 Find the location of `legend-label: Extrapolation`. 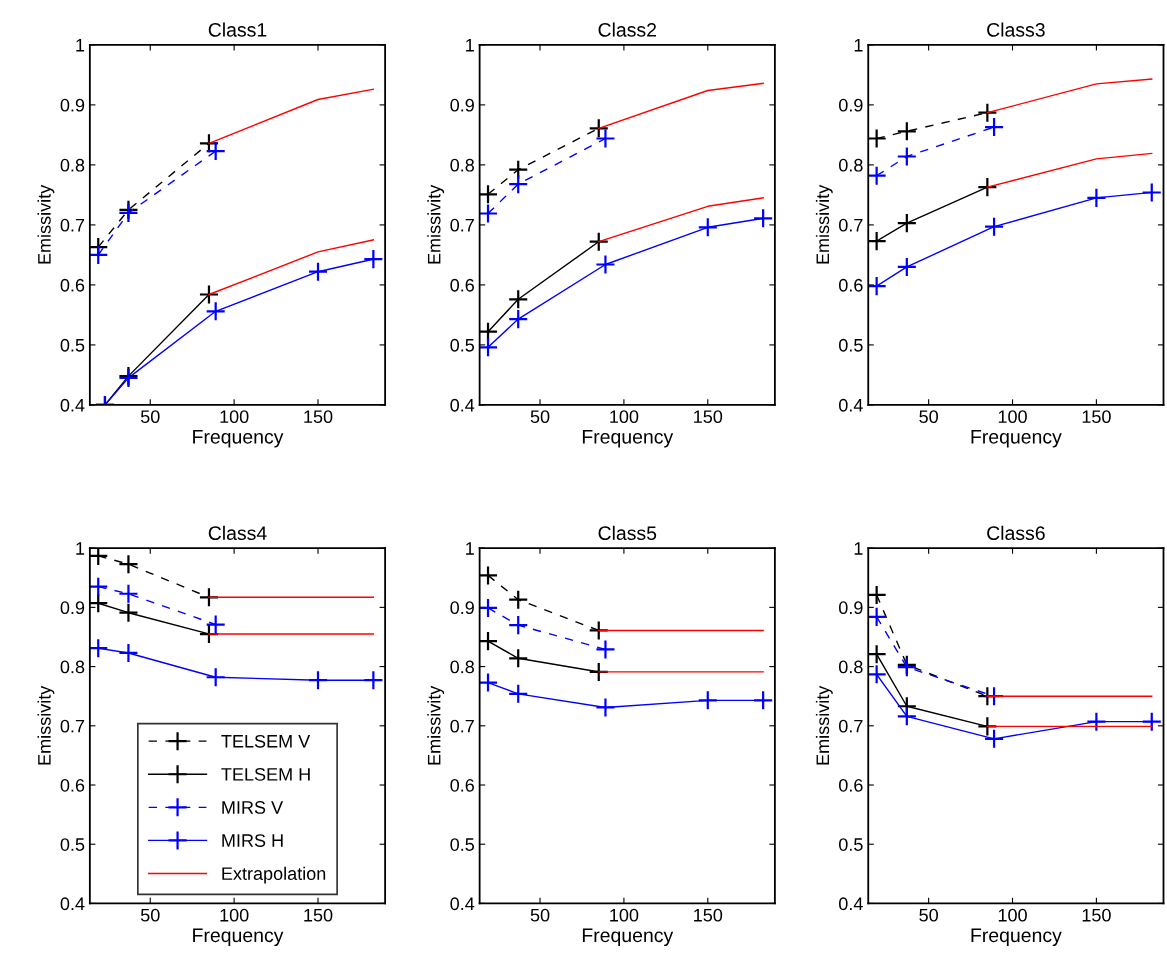

legend-label: Extrapolation is located at coordinates (274, 875).